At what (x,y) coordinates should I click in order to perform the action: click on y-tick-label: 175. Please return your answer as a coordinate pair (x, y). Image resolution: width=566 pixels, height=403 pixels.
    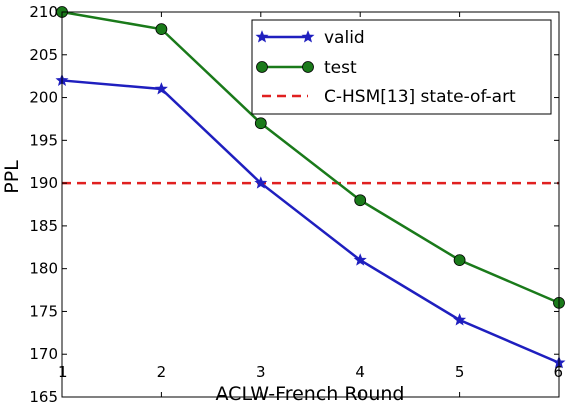
    Looking at the image, I should click on (43, 311).